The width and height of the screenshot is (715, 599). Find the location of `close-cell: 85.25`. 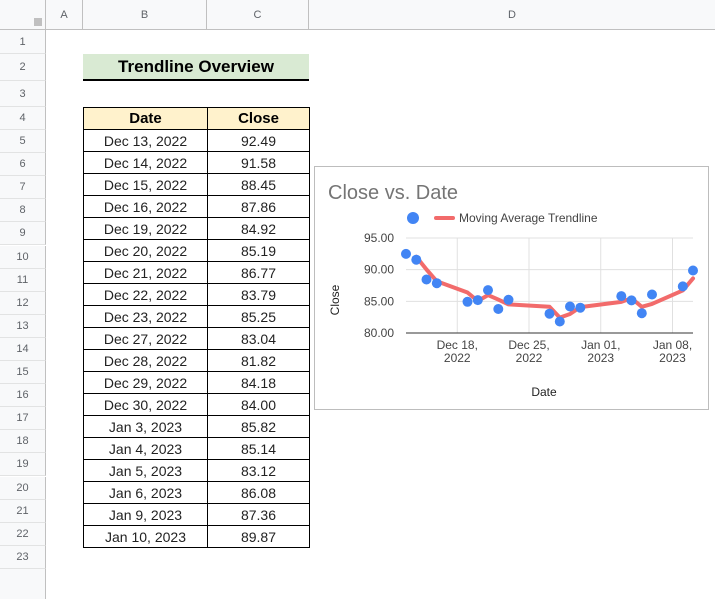

close-cell: 85.25 is located at coordinates (258, 316).